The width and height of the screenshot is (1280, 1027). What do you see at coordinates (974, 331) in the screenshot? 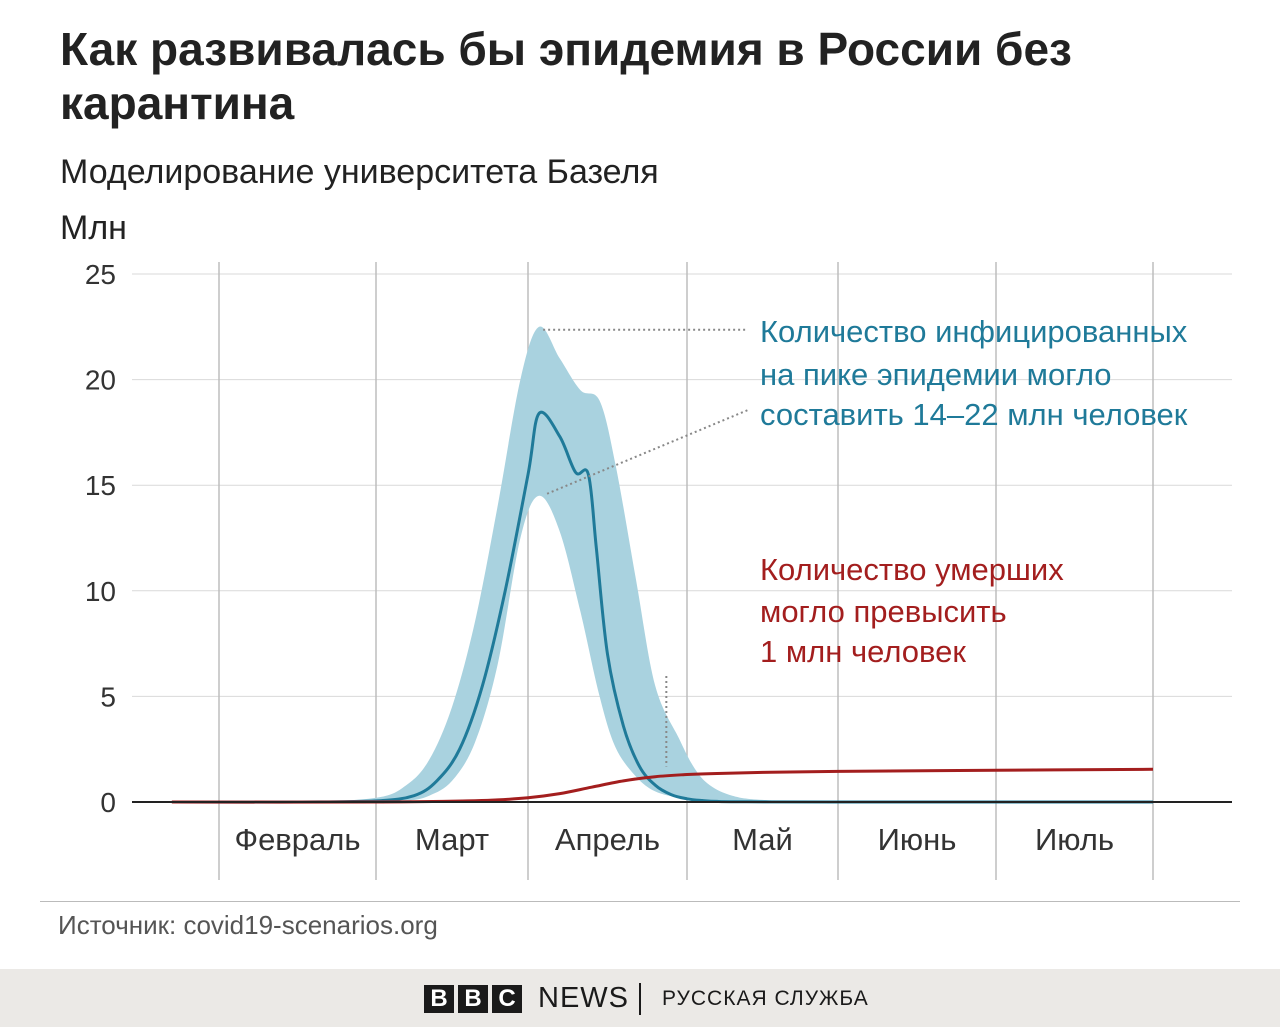
I see `infected-annotation-line: Количество инфицированных` at bounding box center [974, 331].